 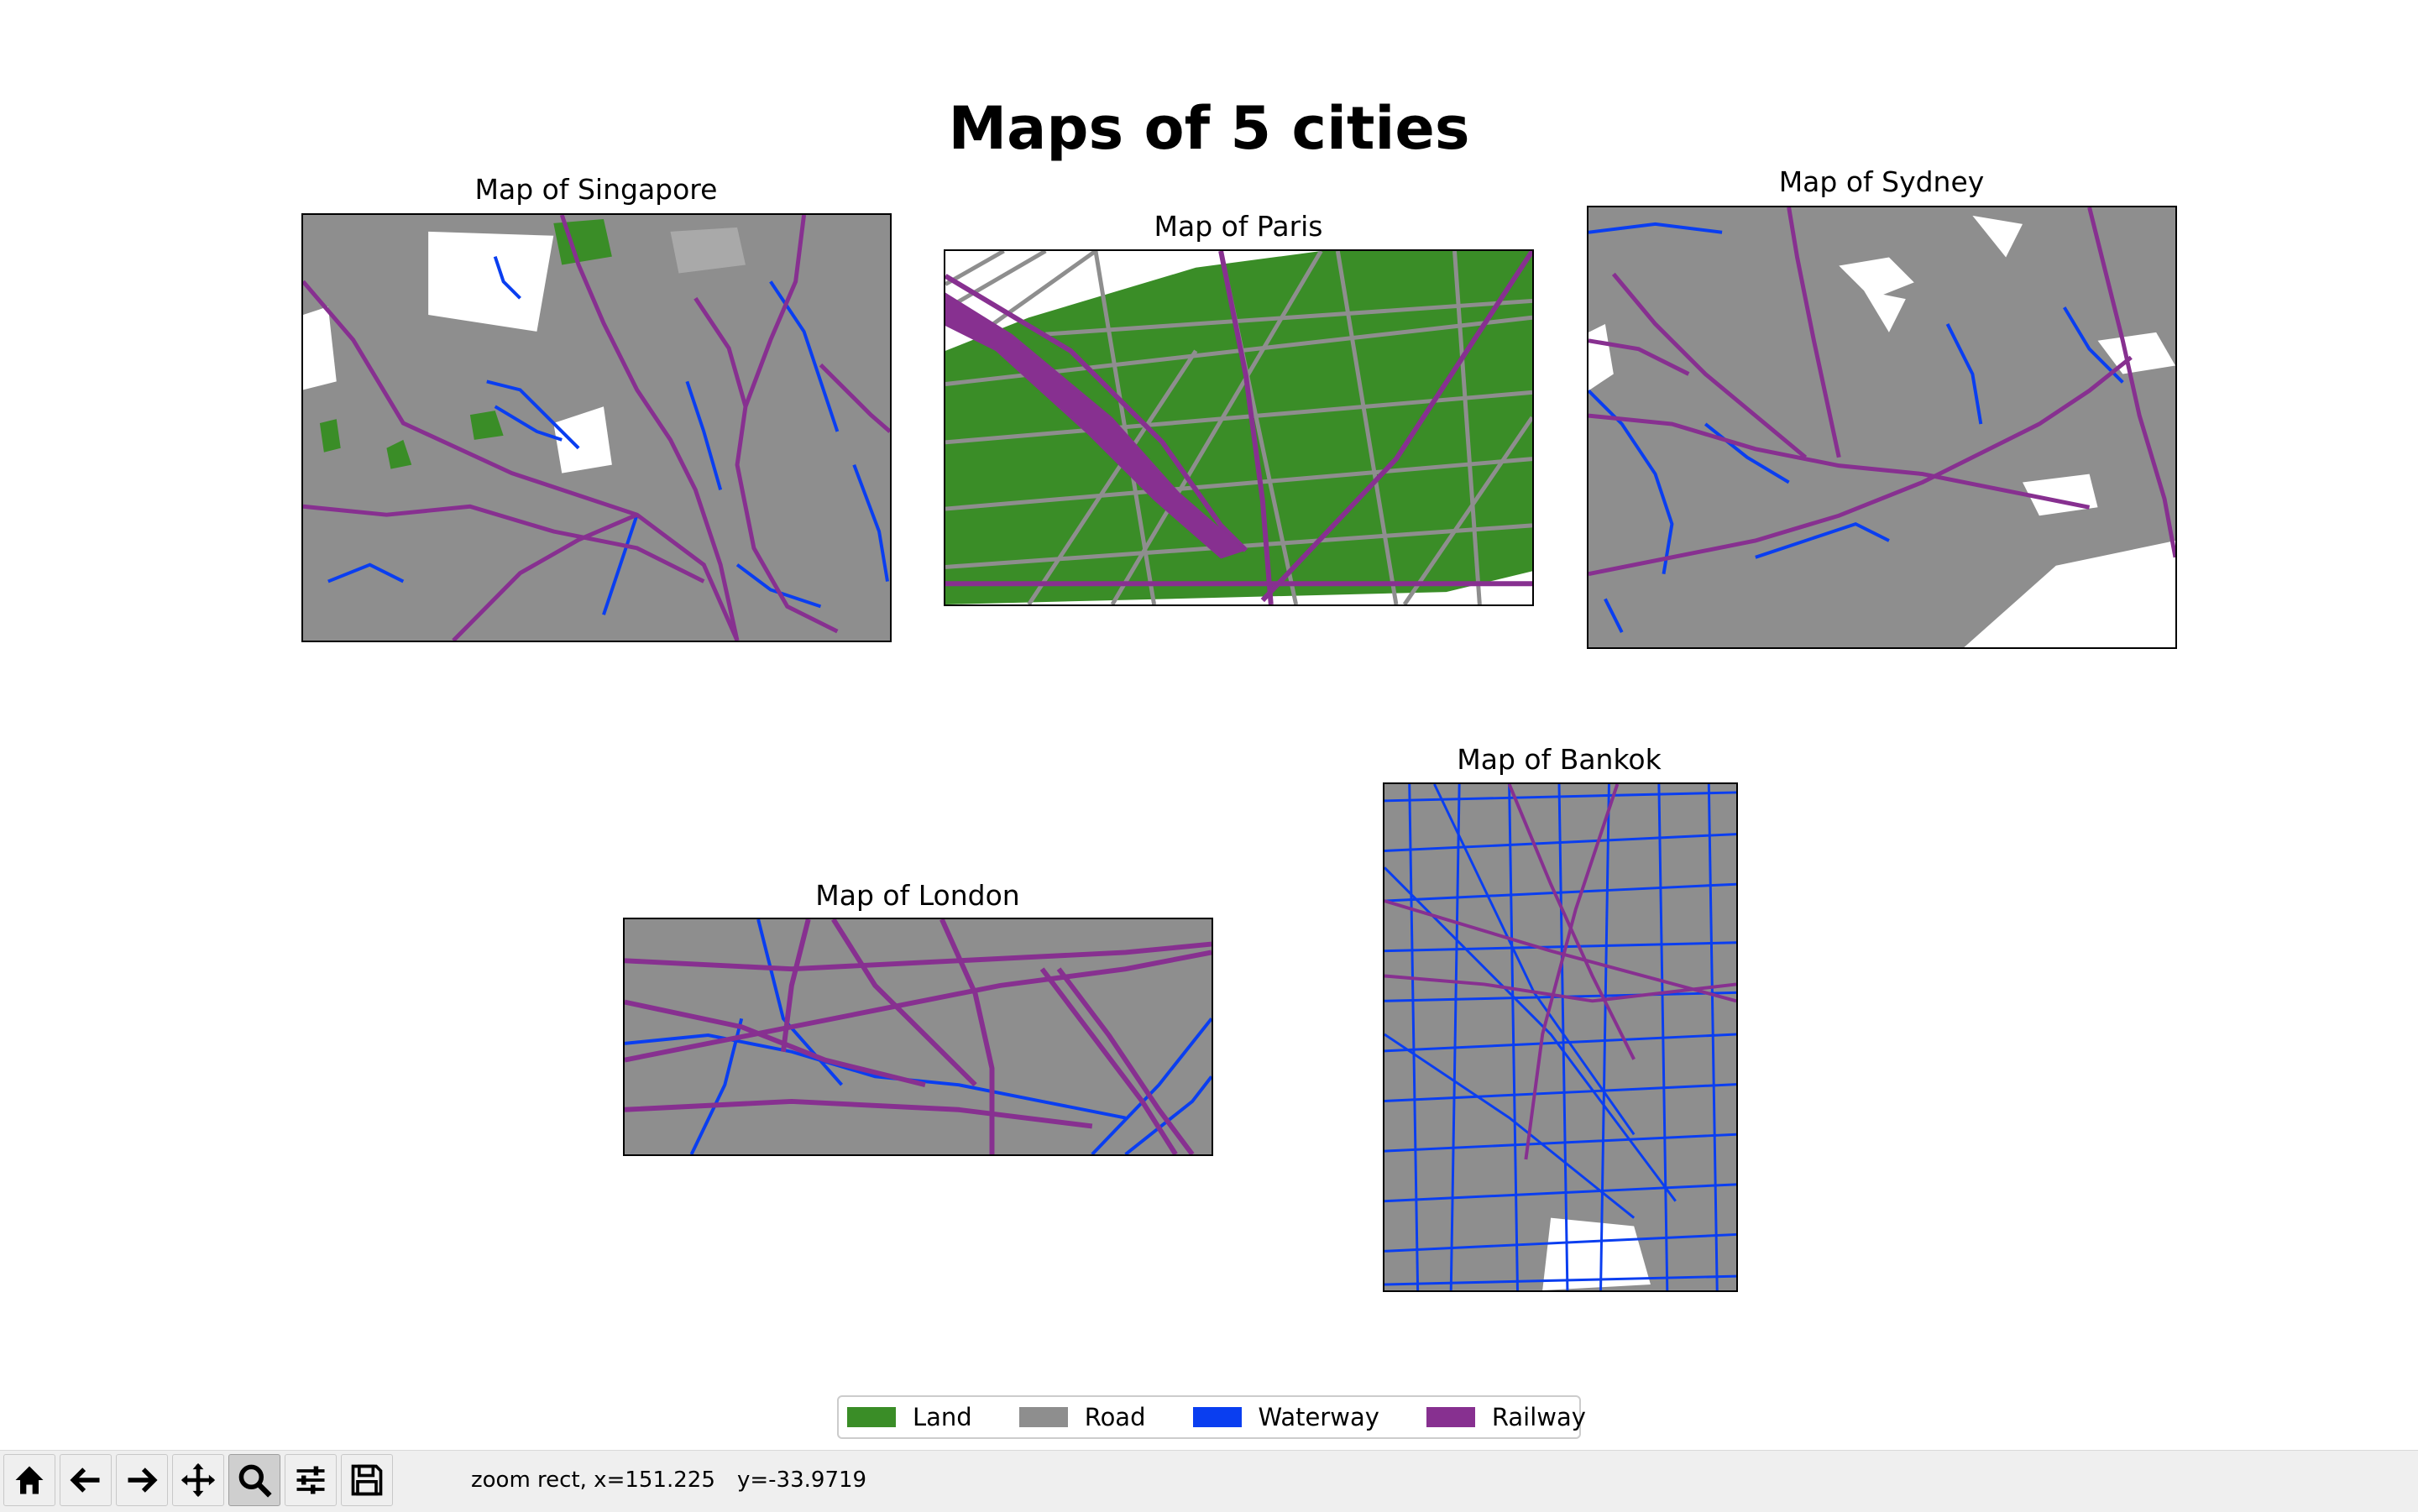 I want to click on legend-label-road: Road, so click(x=1115, y=1417).